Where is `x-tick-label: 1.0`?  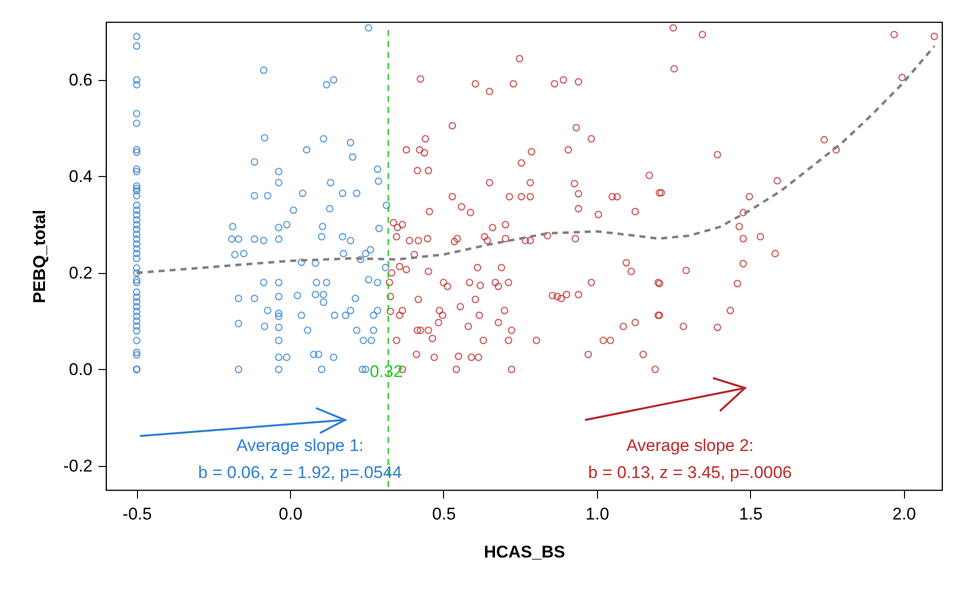 x-tick-label: 1.0 is located at coordinates (598, 514).